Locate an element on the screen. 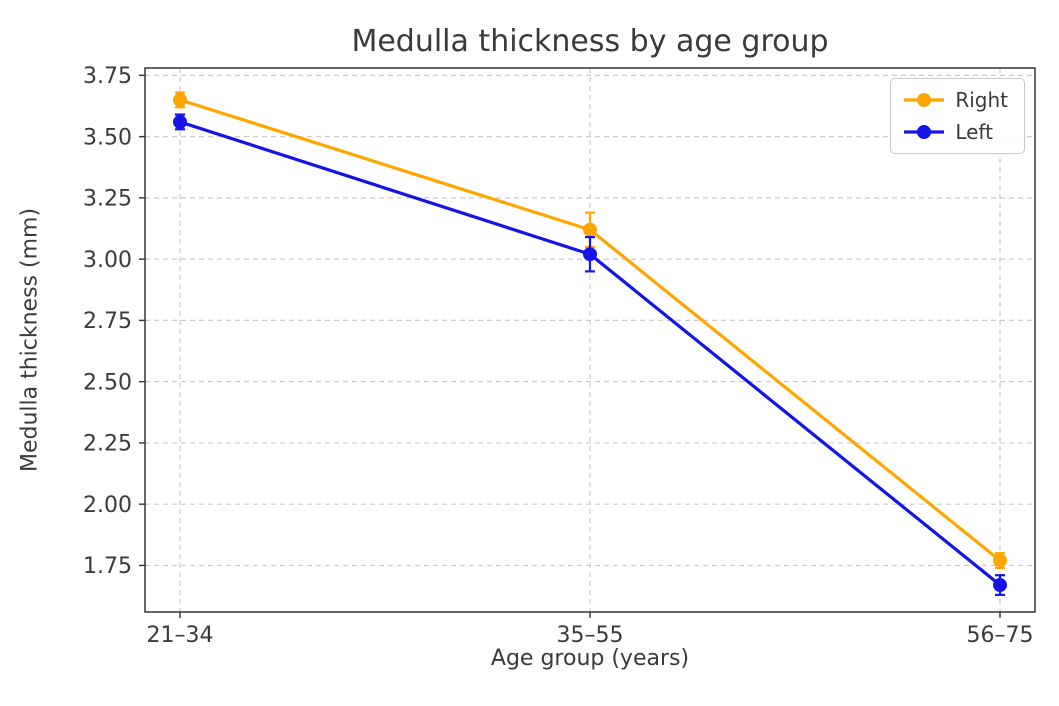  y-tick-label: 2.25 is located at coordinates (107, 444).